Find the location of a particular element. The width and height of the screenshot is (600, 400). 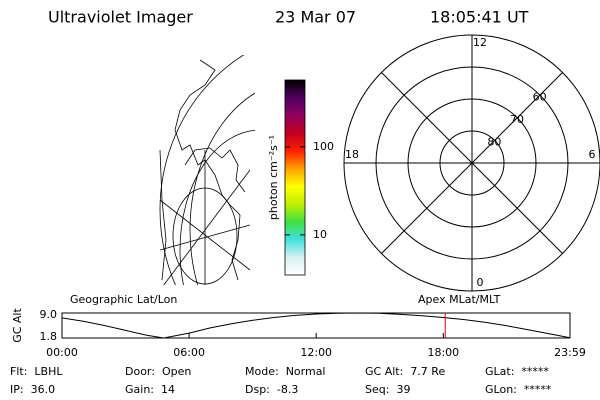

field-value: 36.0 is located at coordinates (43, 389).